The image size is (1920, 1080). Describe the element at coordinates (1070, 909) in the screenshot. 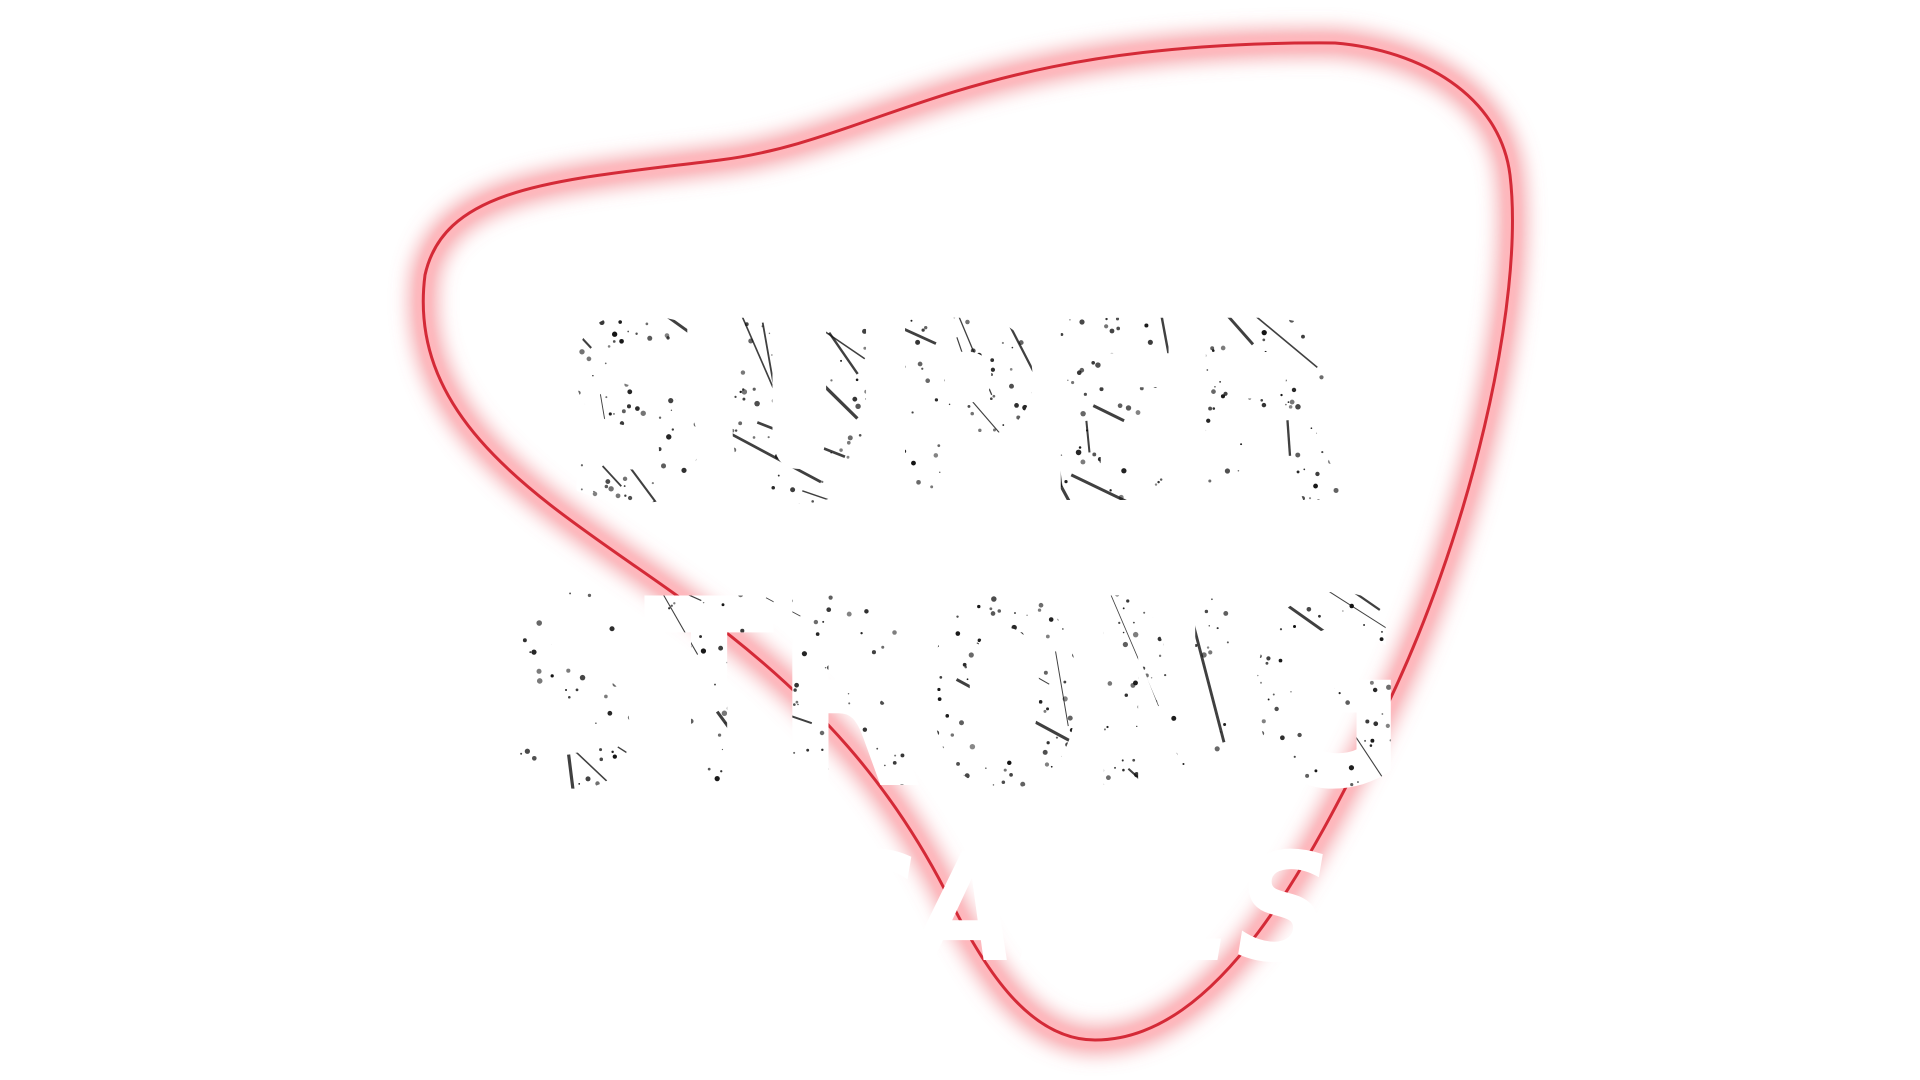

I see `logo-line-3: GAMES` at that location.